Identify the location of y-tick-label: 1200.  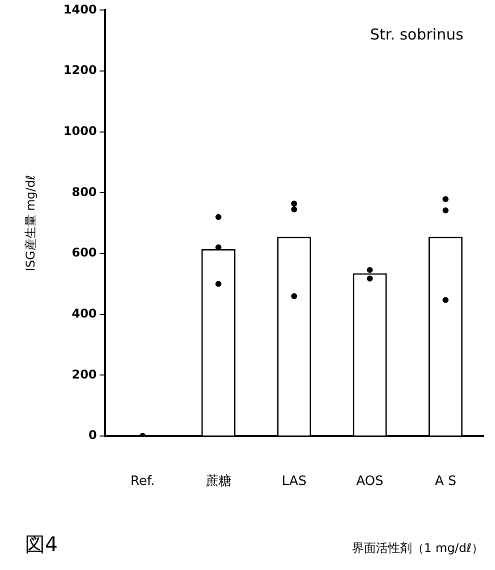
(80, 70).